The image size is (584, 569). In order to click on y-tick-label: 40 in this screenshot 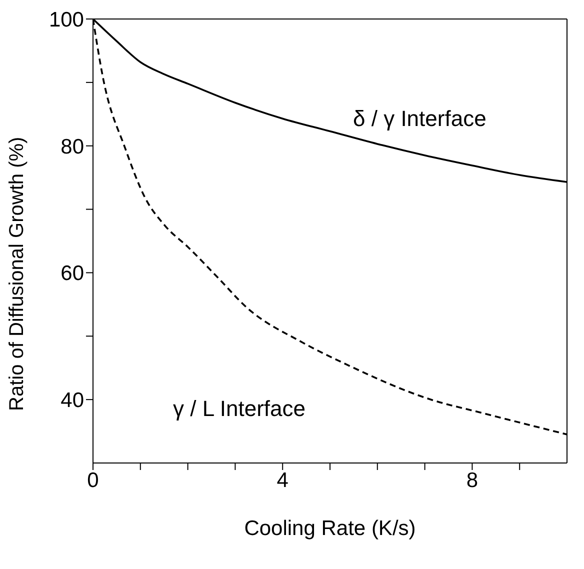, I will do `click(72, 400)`.